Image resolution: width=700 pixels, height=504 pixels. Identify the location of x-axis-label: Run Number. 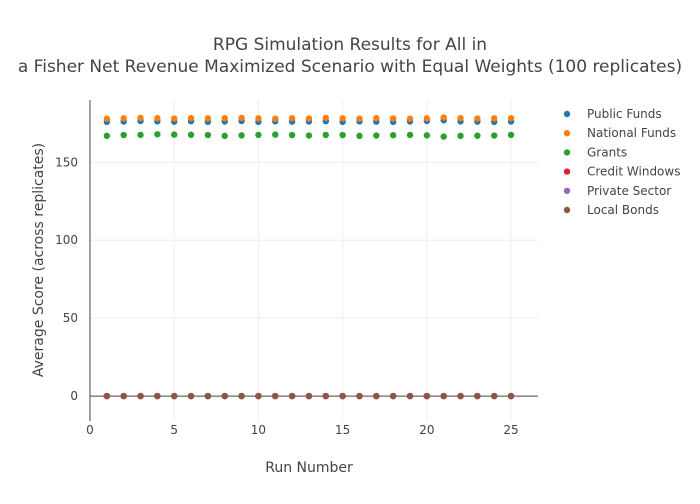
(309, 468).